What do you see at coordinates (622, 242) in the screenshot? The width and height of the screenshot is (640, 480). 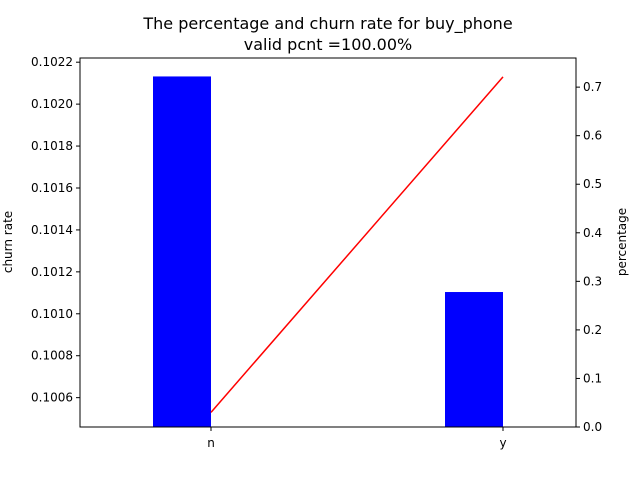 I see `right-axis-label: percentage` at bounding box center [622, 242].